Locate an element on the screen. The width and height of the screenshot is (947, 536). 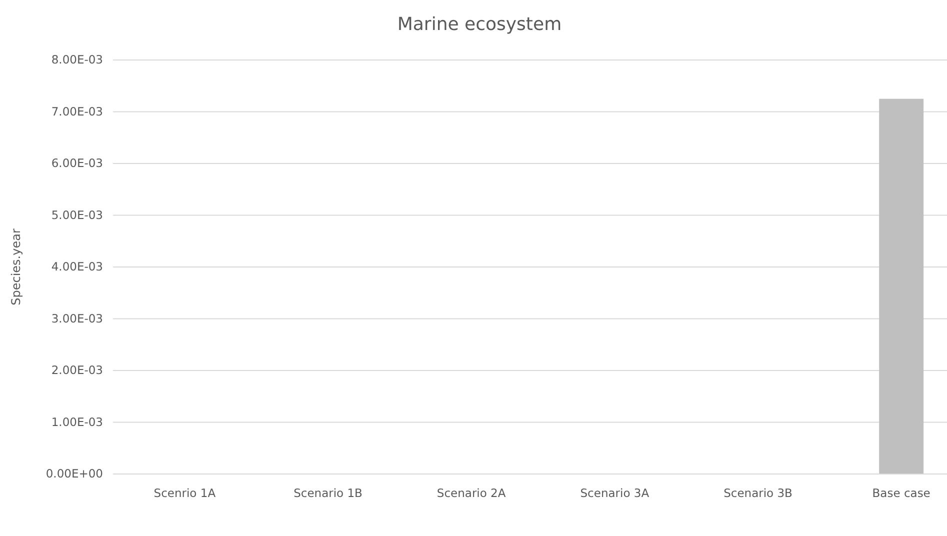
y-tick-label: 1.00E-03 is located at coordinates (77, 421).